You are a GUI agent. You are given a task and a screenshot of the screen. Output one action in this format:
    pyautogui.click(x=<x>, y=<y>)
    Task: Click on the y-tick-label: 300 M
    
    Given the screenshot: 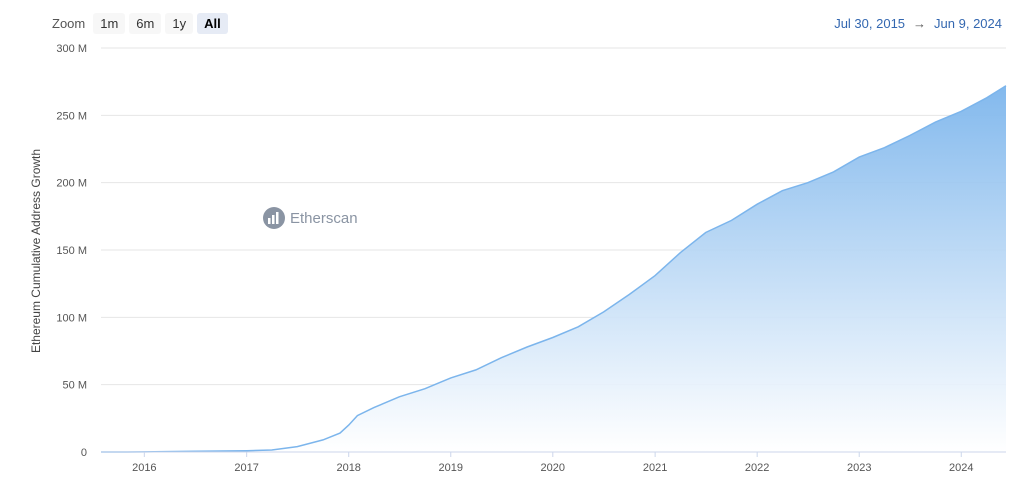 What is the action you would take?
    pyautogui.click(x=71, y=49)
    